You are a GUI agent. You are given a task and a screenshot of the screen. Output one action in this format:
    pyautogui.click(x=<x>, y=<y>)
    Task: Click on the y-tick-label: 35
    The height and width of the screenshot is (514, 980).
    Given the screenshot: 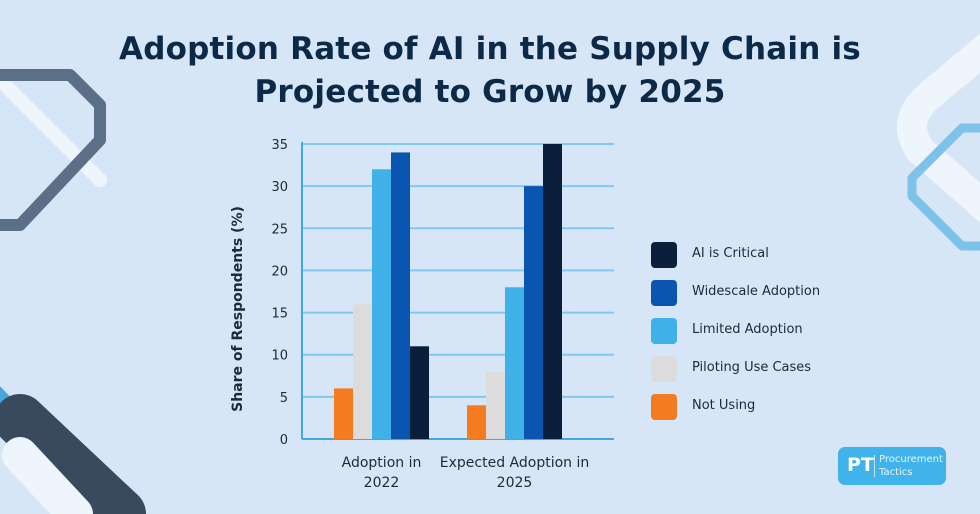 What is the action you would take?
    pyautogui.click(x=279, y=145)
    